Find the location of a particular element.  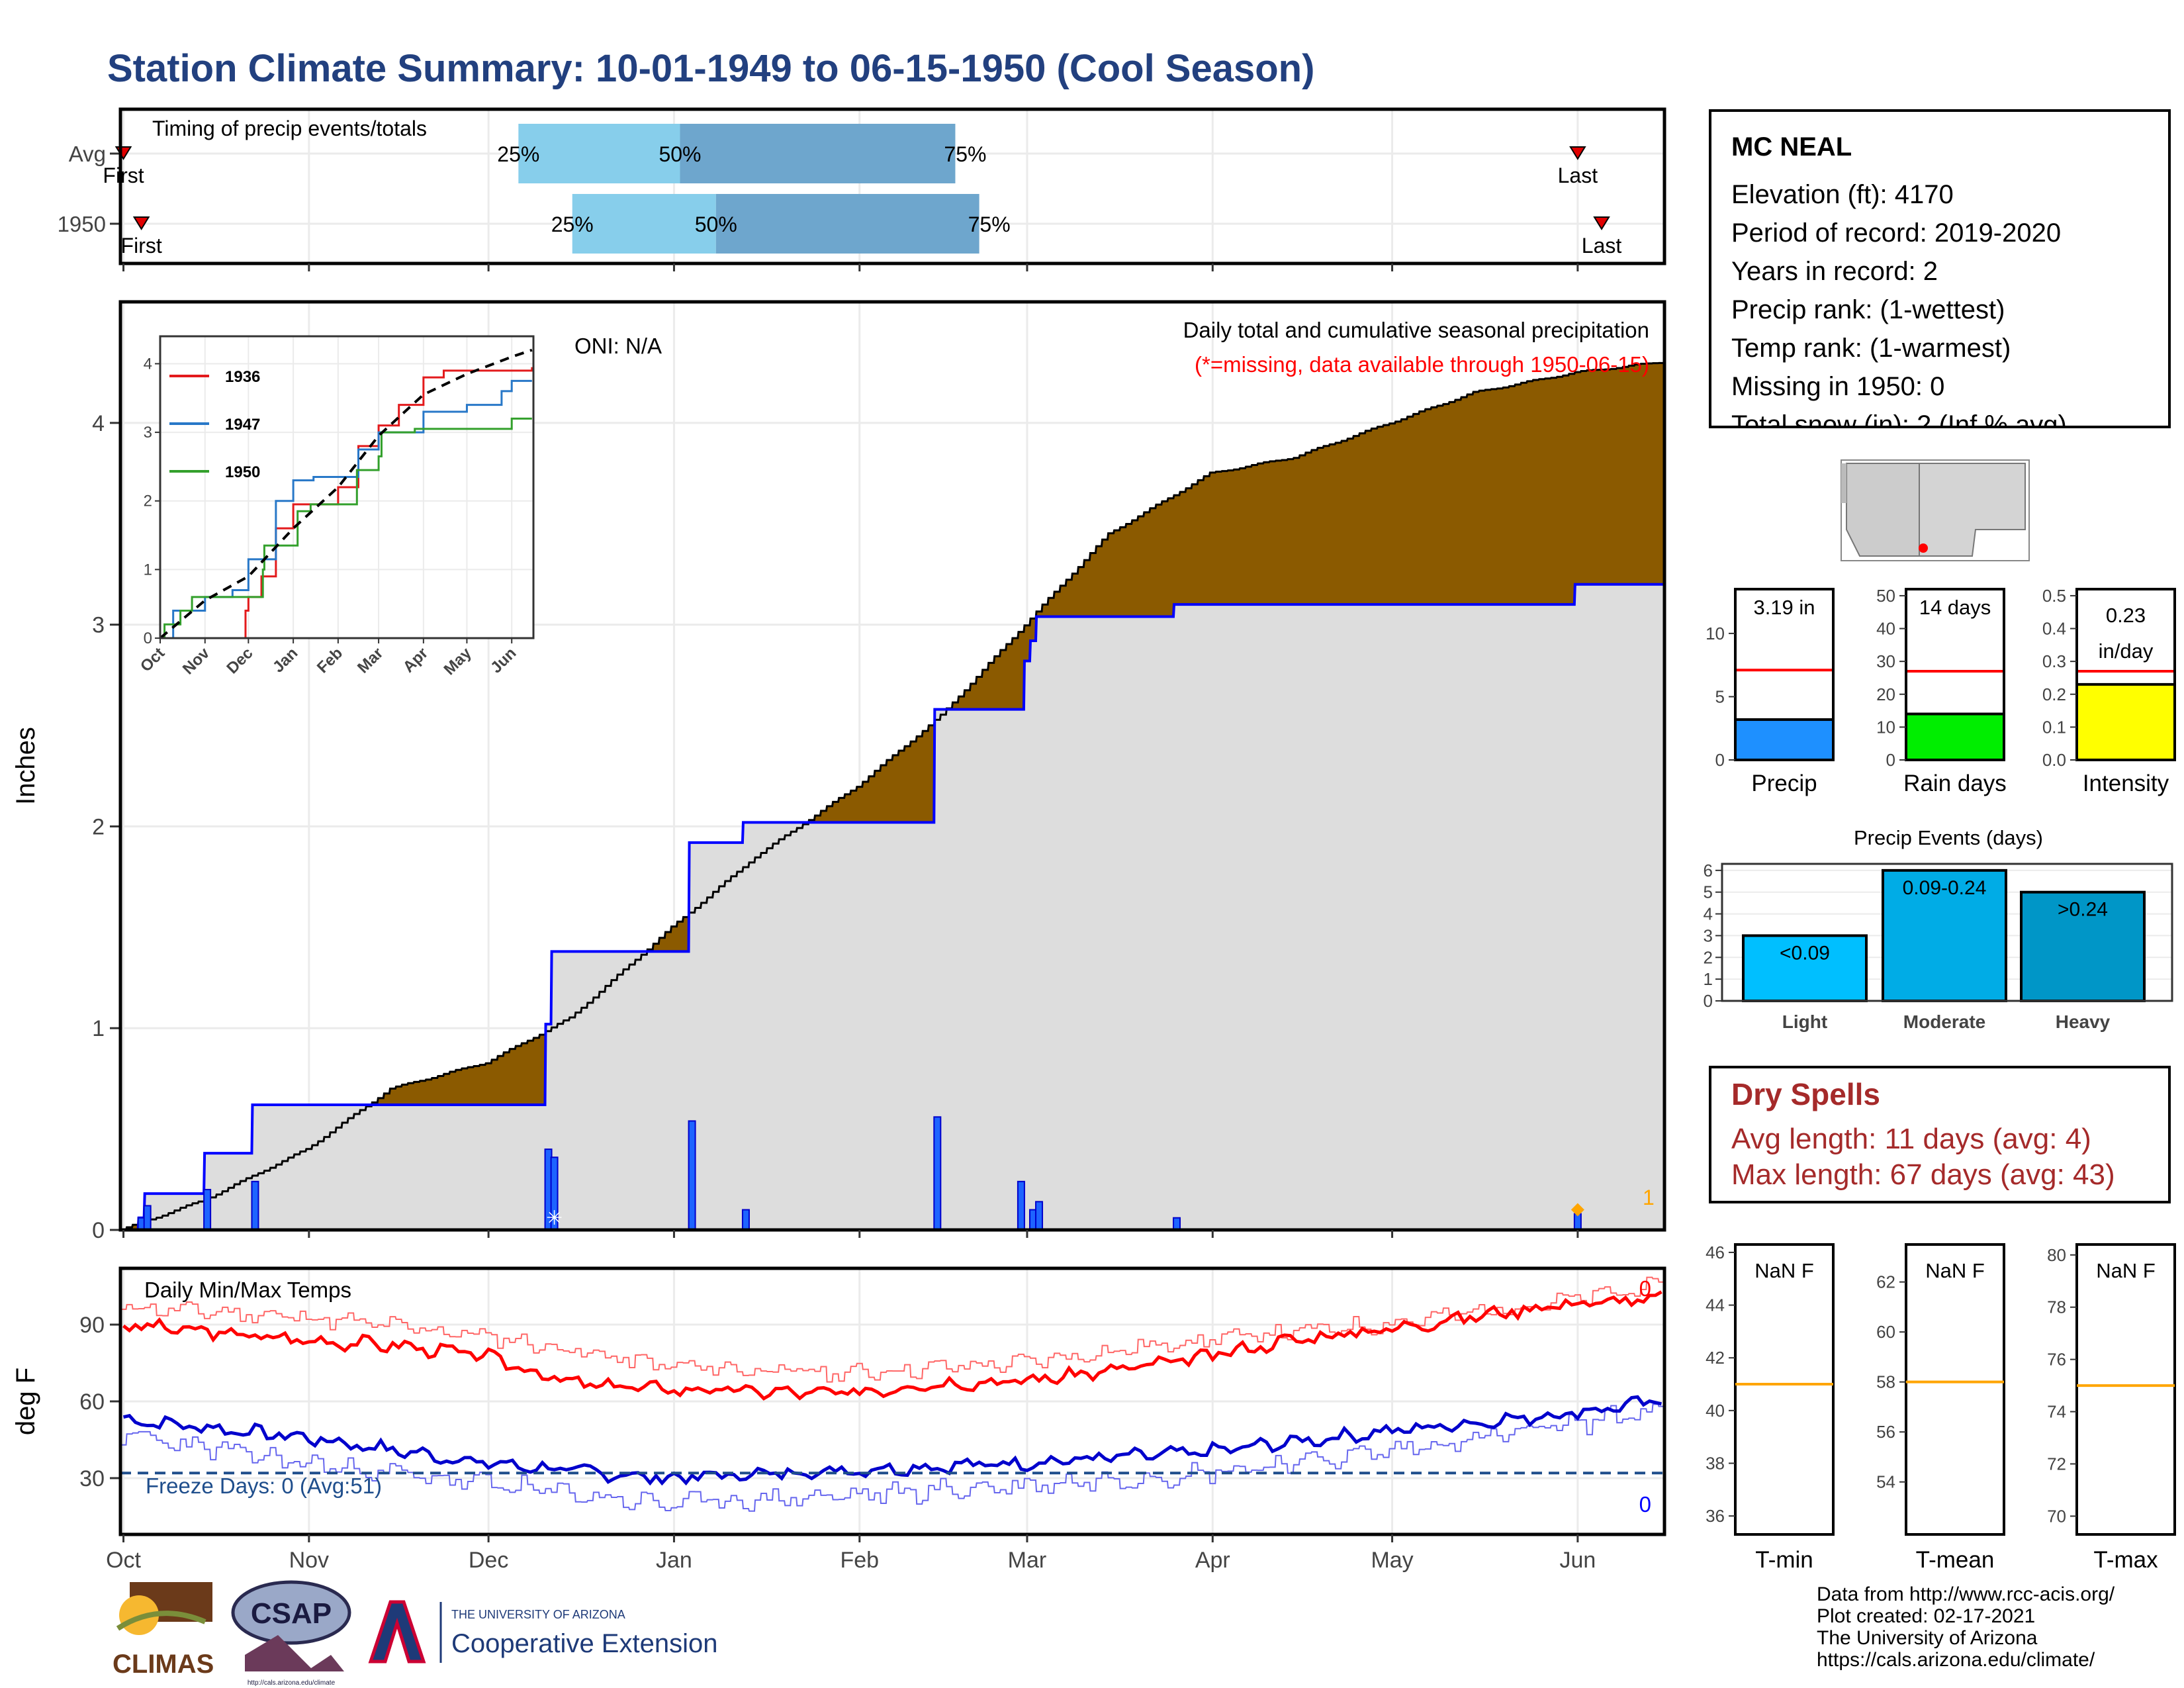

oni-label: ONI: N/A is located at coordinates (618, 346).